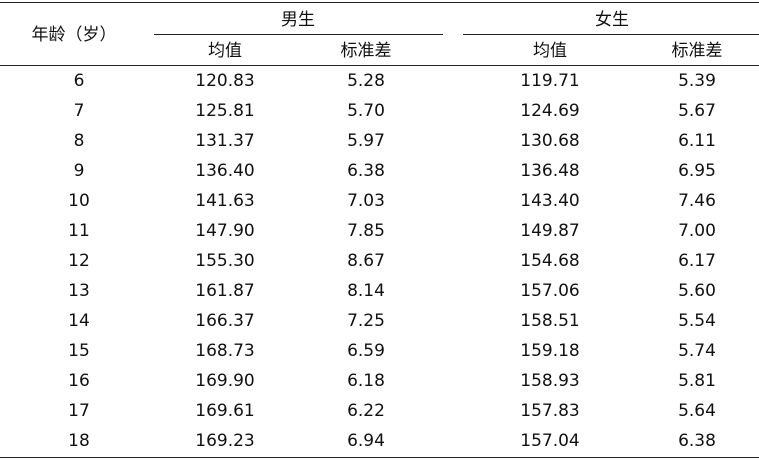 This screenshot has height=460, width=759. Describe the element at coordinates (366, 141) in the screenshot. I see `cell-male-sd: 5.97` at that location.